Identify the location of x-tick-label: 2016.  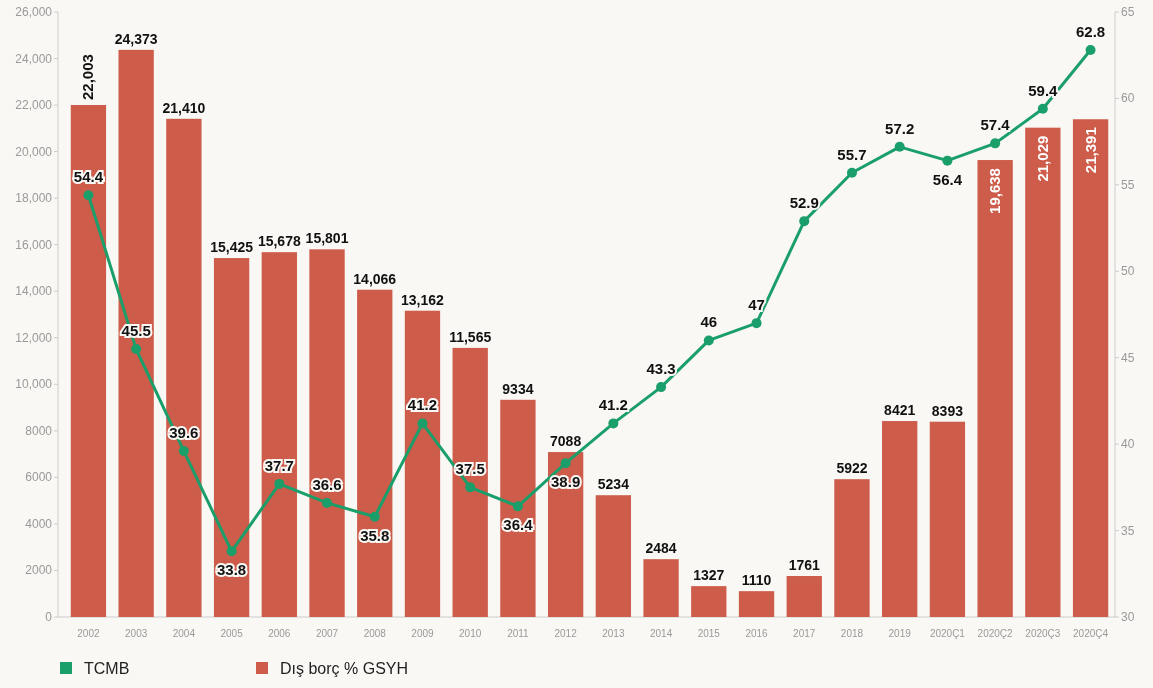
(757, 633).